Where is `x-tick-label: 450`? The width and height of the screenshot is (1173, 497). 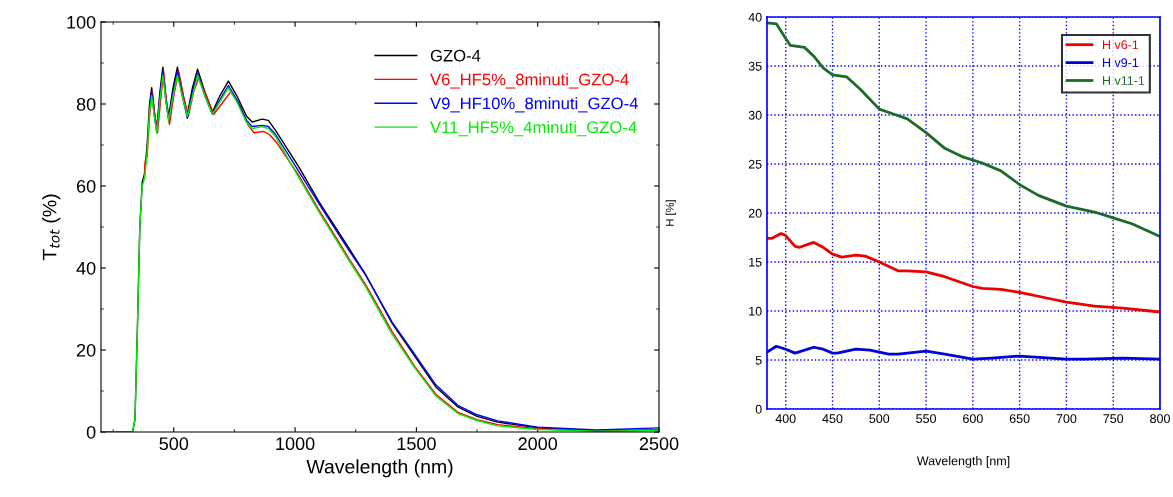 x-tick-label: 450 is located at coordinates (832, 419).